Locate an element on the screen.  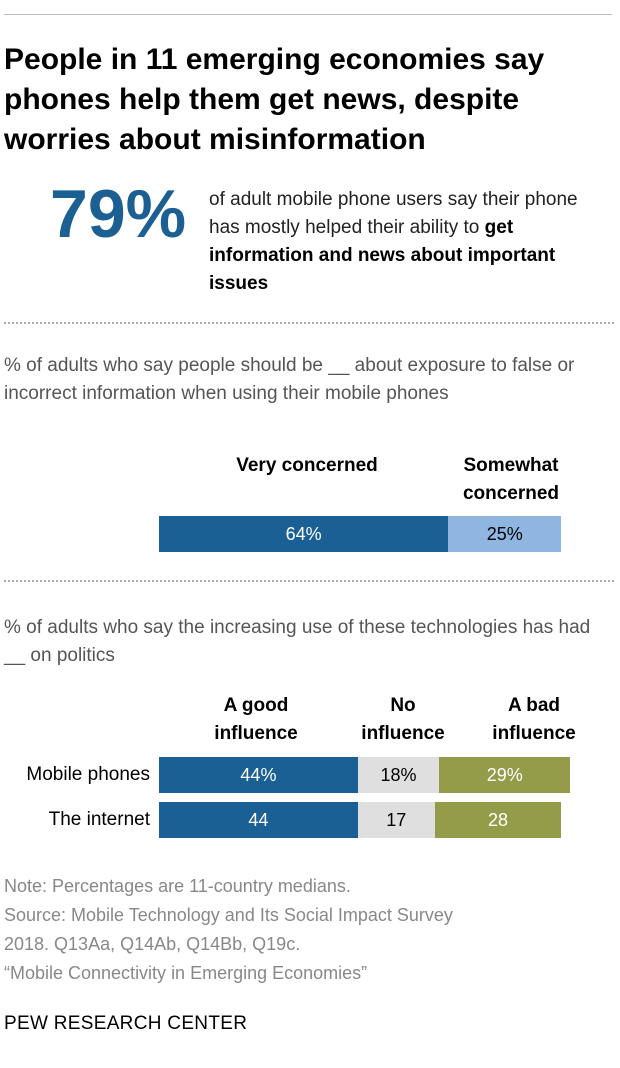
note-line: 2018. Q13Aa, Q14Ab, Q14Bb, Q19c. is located at coordinates (152, 944).